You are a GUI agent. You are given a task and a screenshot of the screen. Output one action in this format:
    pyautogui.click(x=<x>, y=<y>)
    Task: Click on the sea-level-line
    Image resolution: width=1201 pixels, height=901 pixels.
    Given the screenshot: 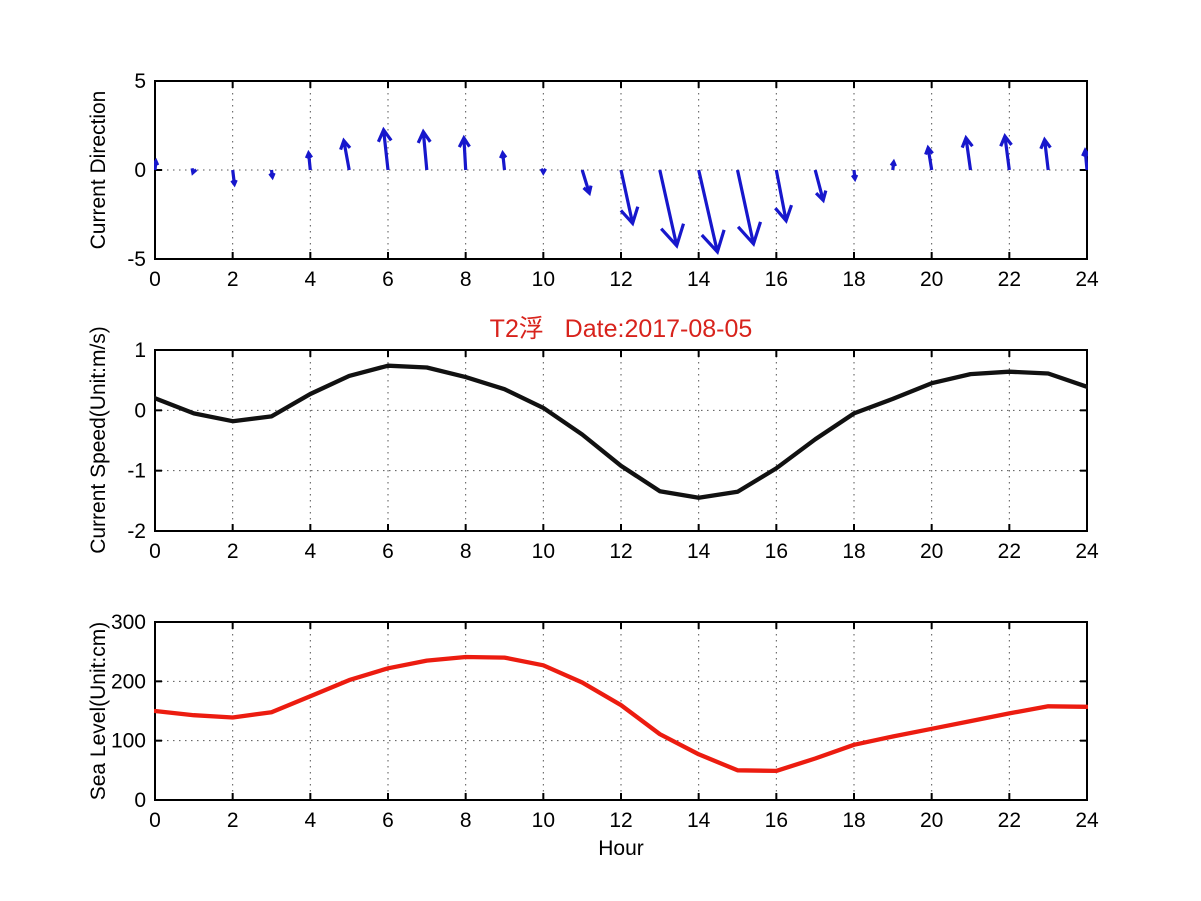 What is the action you would take?
    pyautogui.click(x=621, y=714)
    